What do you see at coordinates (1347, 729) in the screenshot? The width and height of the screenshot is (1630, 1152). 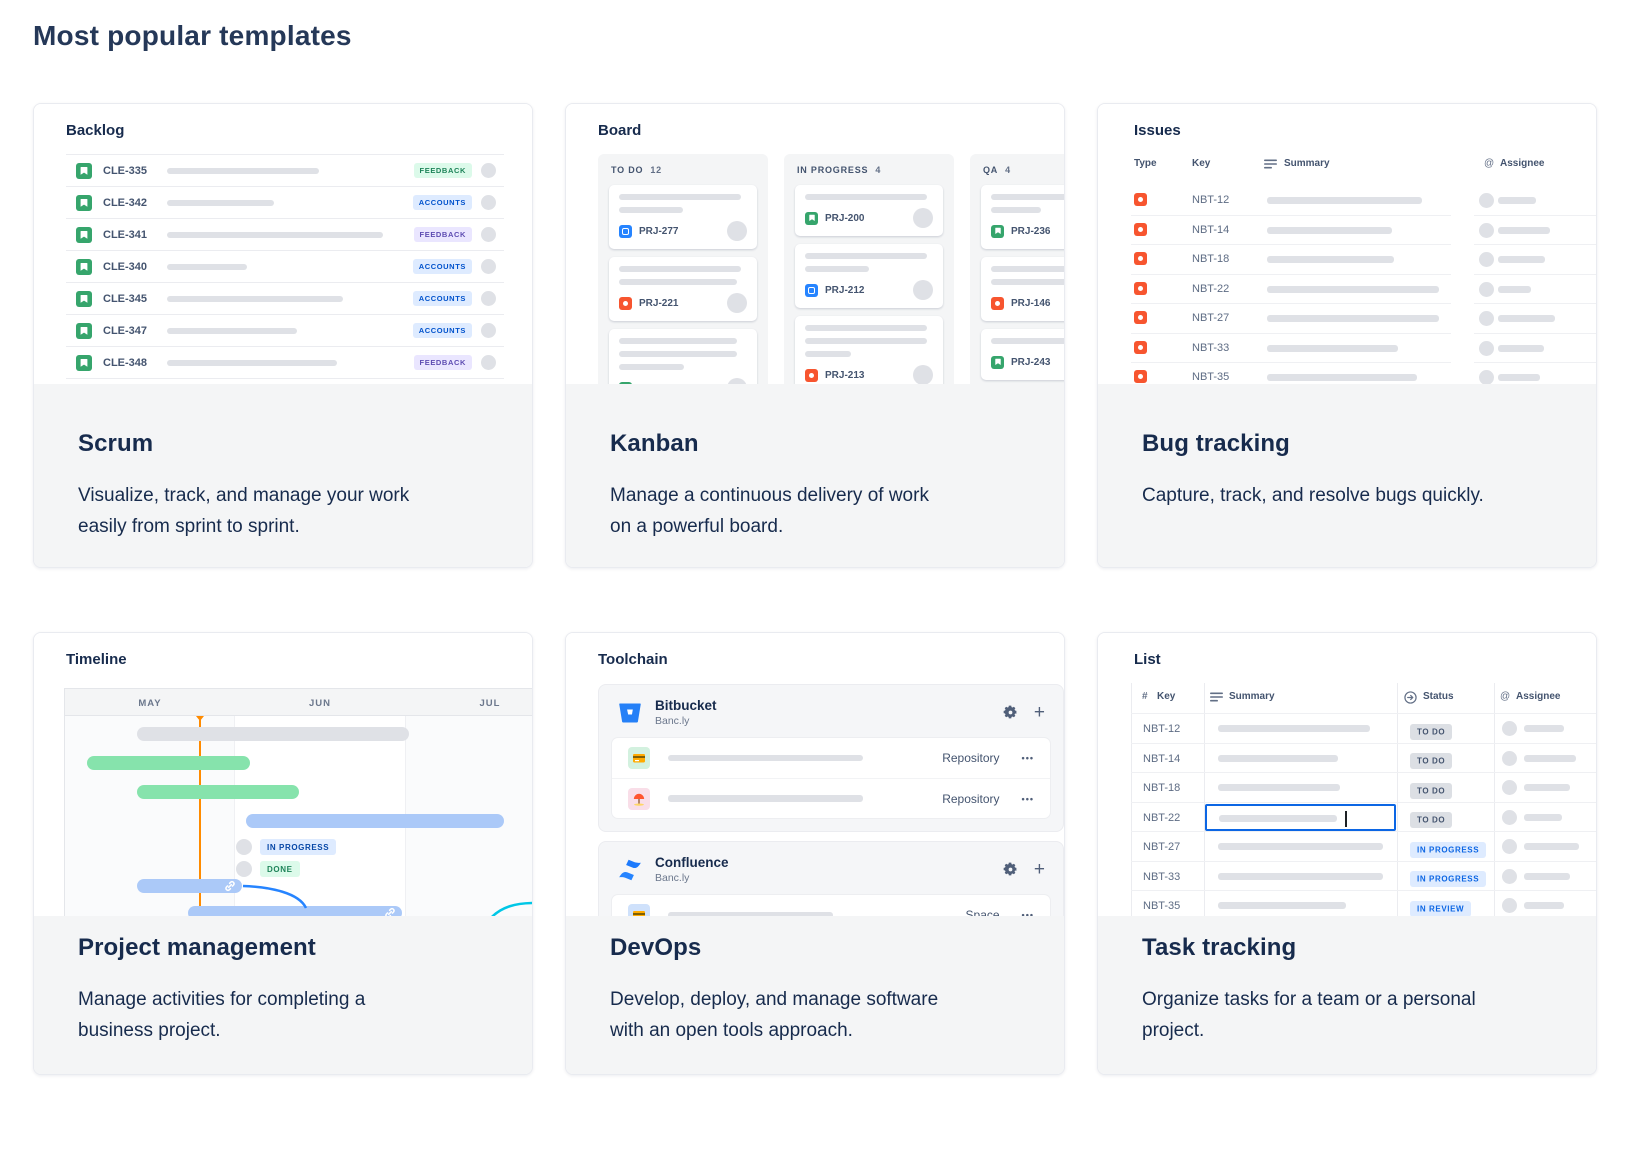 I see `list-row: NBT-12 TO DO` at bounding box center [1347, 729].